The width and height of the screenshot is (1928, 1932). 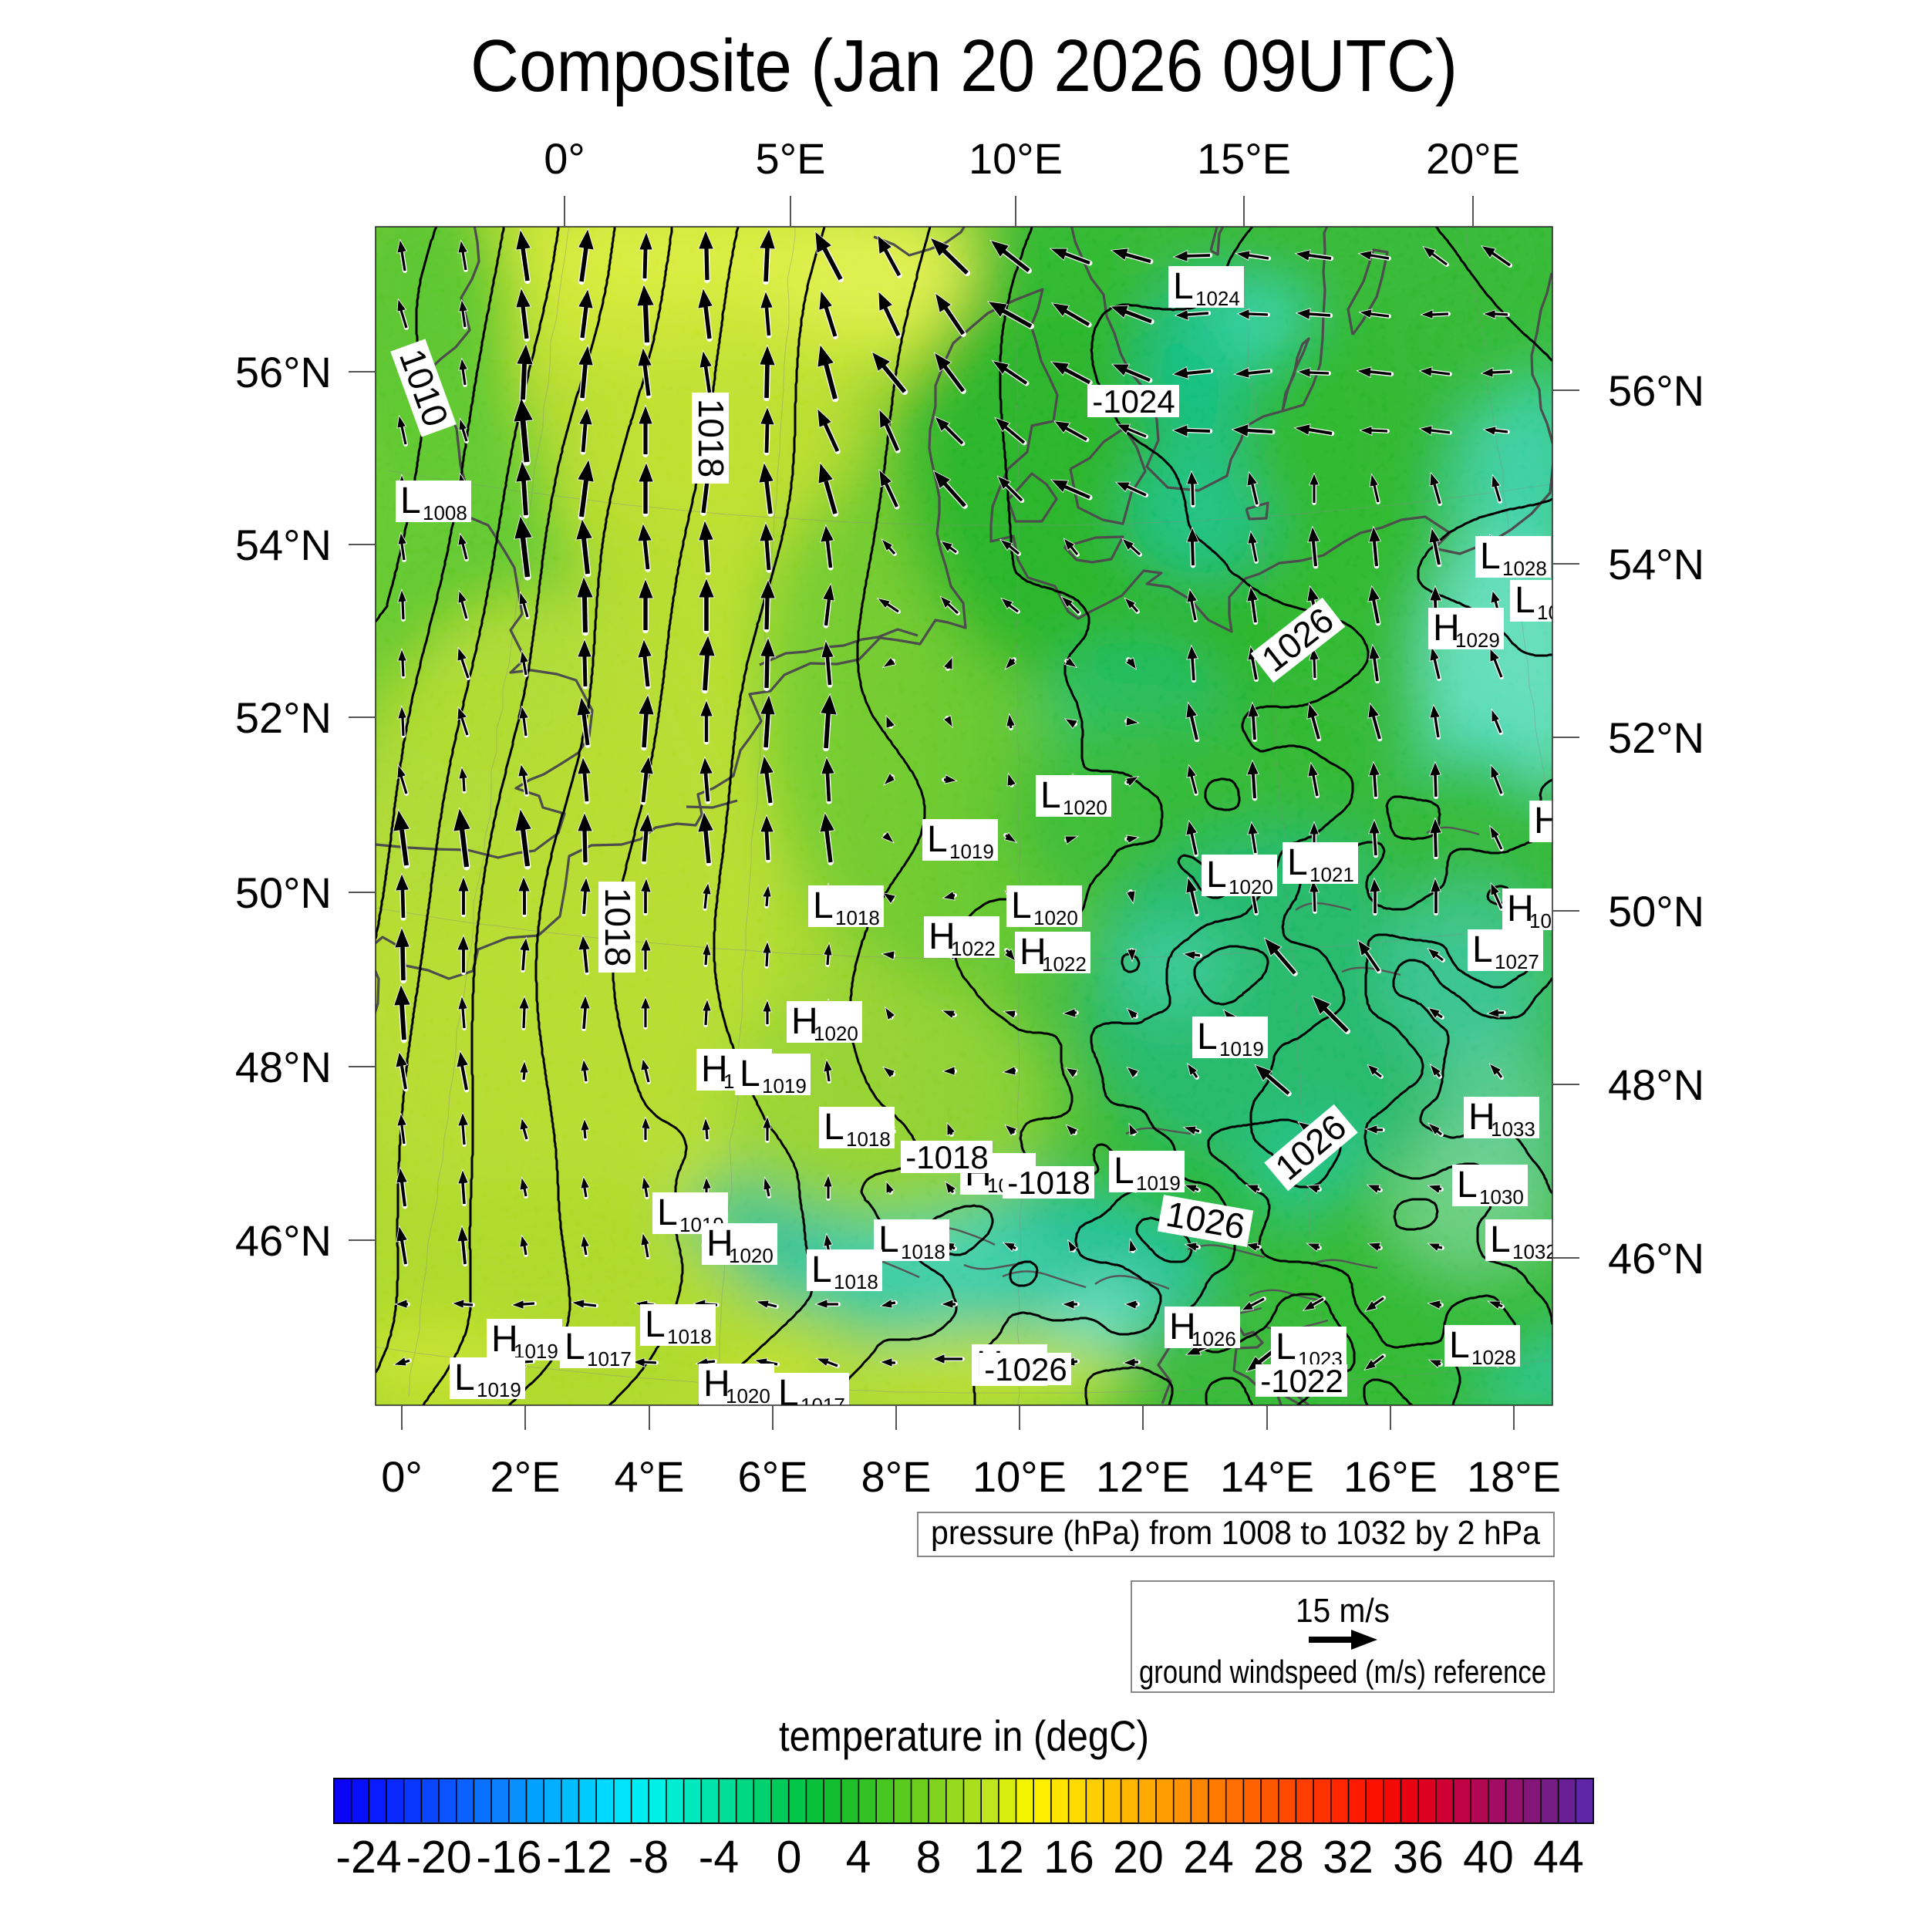 I want to click on svg-text: -8, so click(x=649, y=1857).